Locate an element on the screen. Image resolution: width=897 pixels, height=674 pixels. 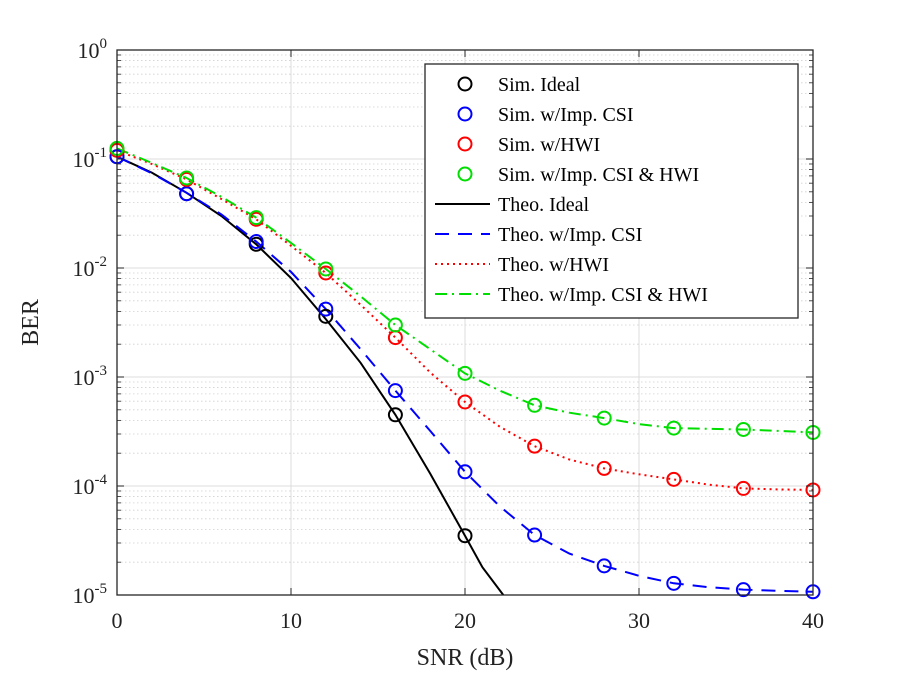
legend-label: Sim. w/Imp. CSI & HWI is located at coordinates (598, 175).